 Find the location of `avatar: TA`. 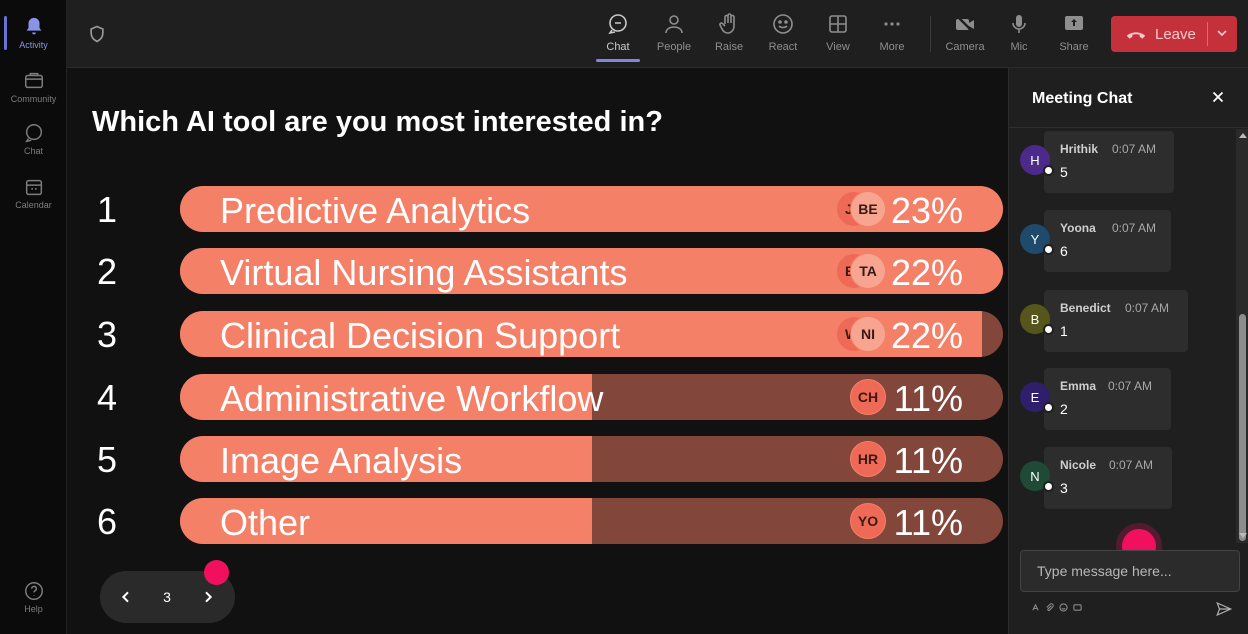

avatar: TA is located at coordinates (868, 271).